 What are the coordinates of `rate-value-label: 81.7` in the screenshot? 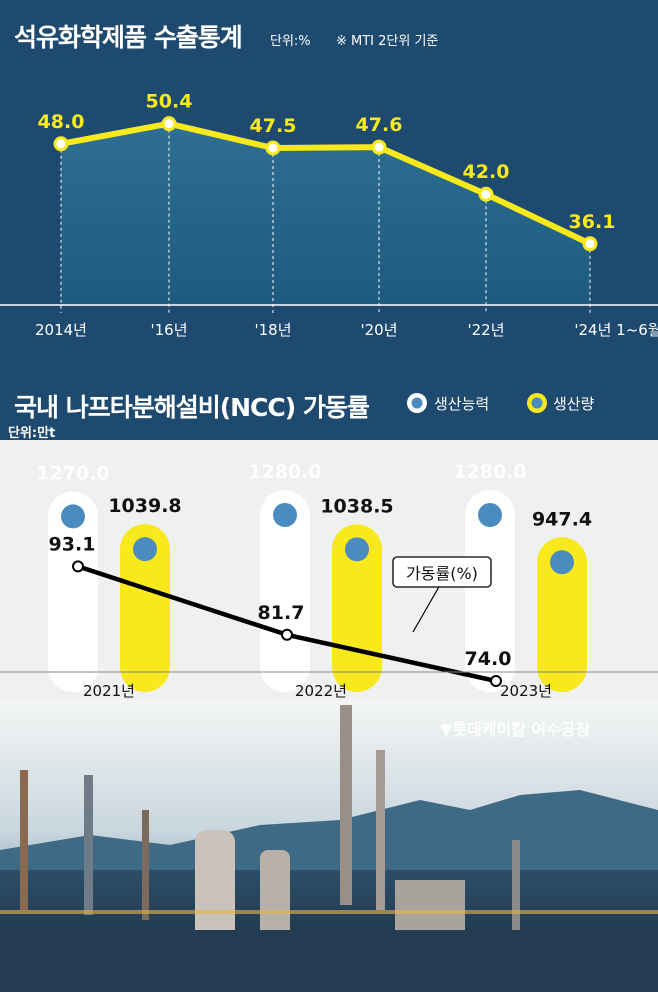 It's located at (281, 613).